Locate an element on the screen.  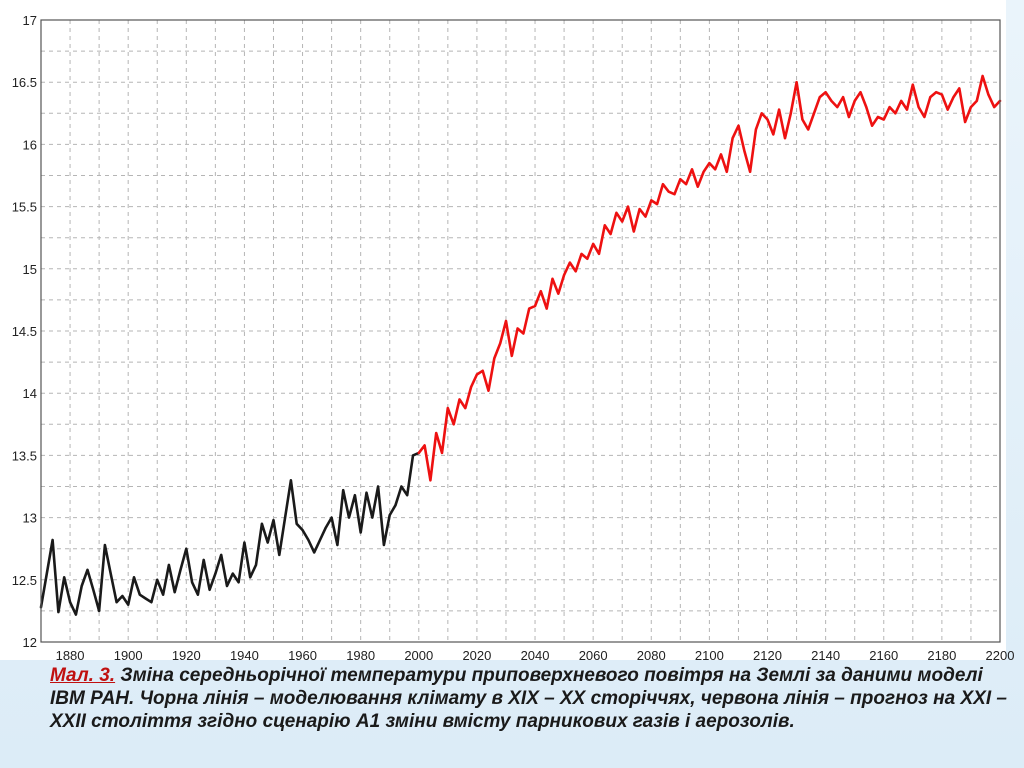
y-tick-label: 12.5 is located at coordinates (24, 580).